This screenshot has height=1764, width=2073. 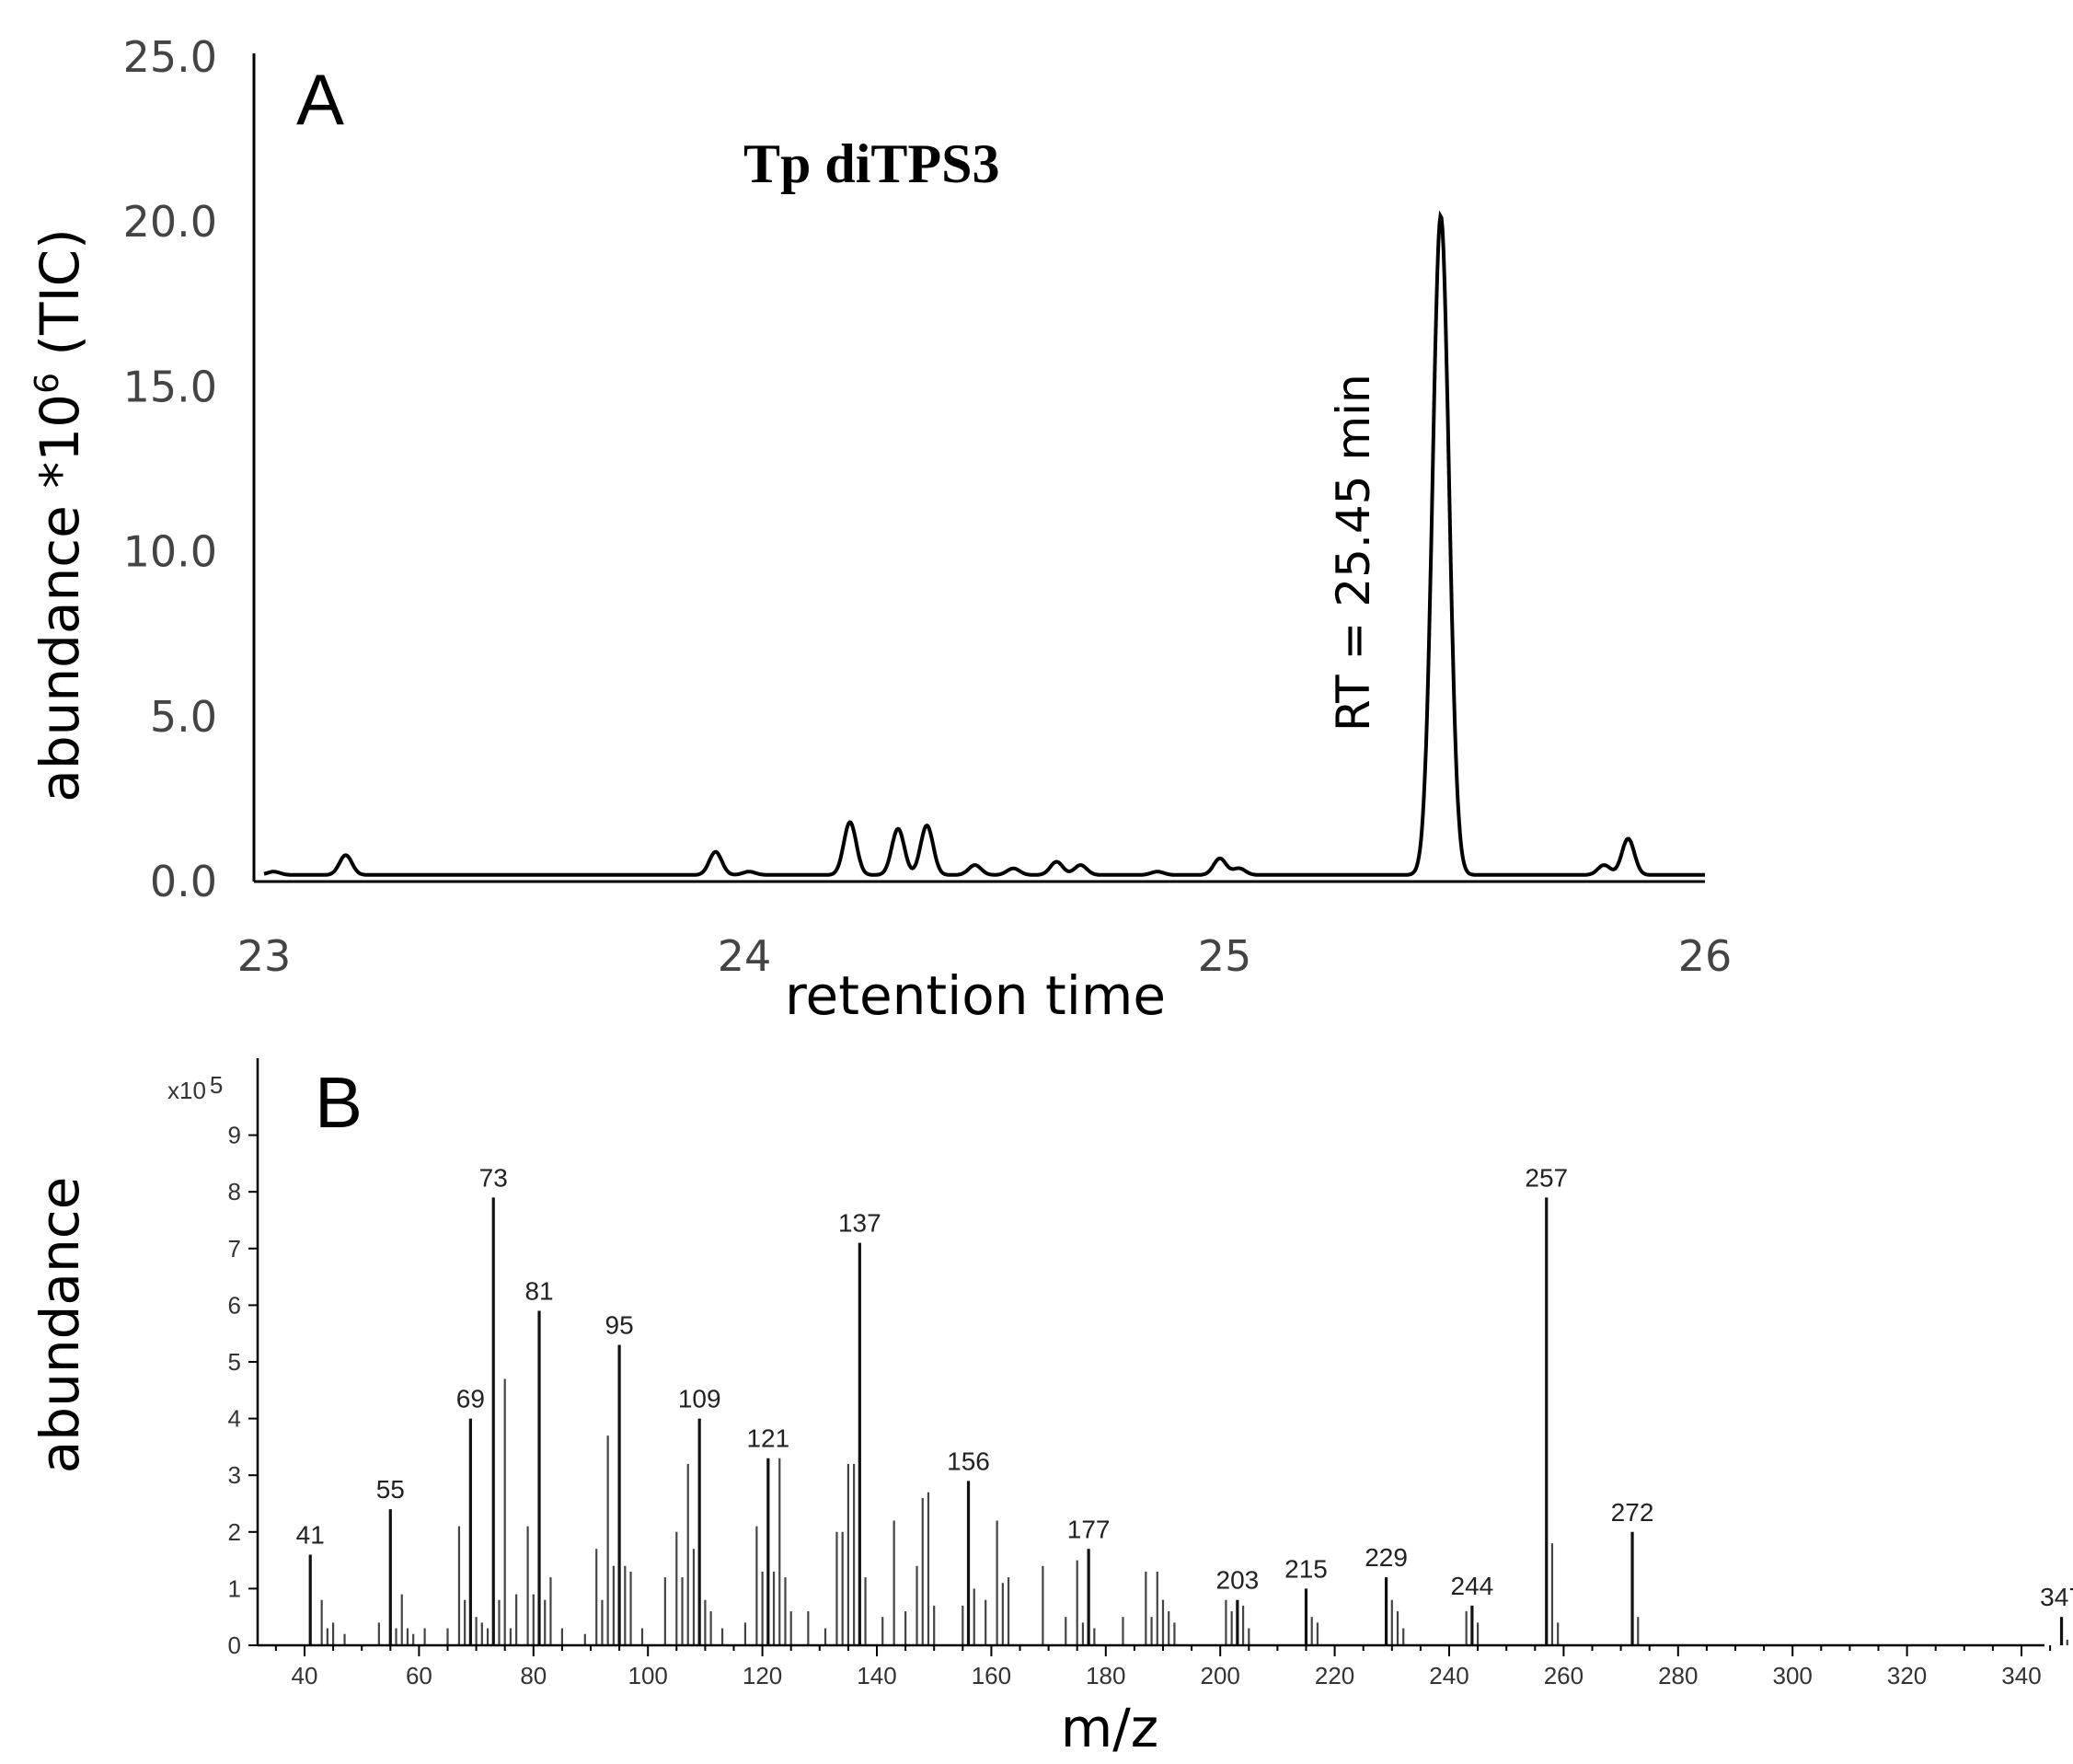 I want to click on panel-b-x-tick-label: 60, so click(x=419, y=1675).